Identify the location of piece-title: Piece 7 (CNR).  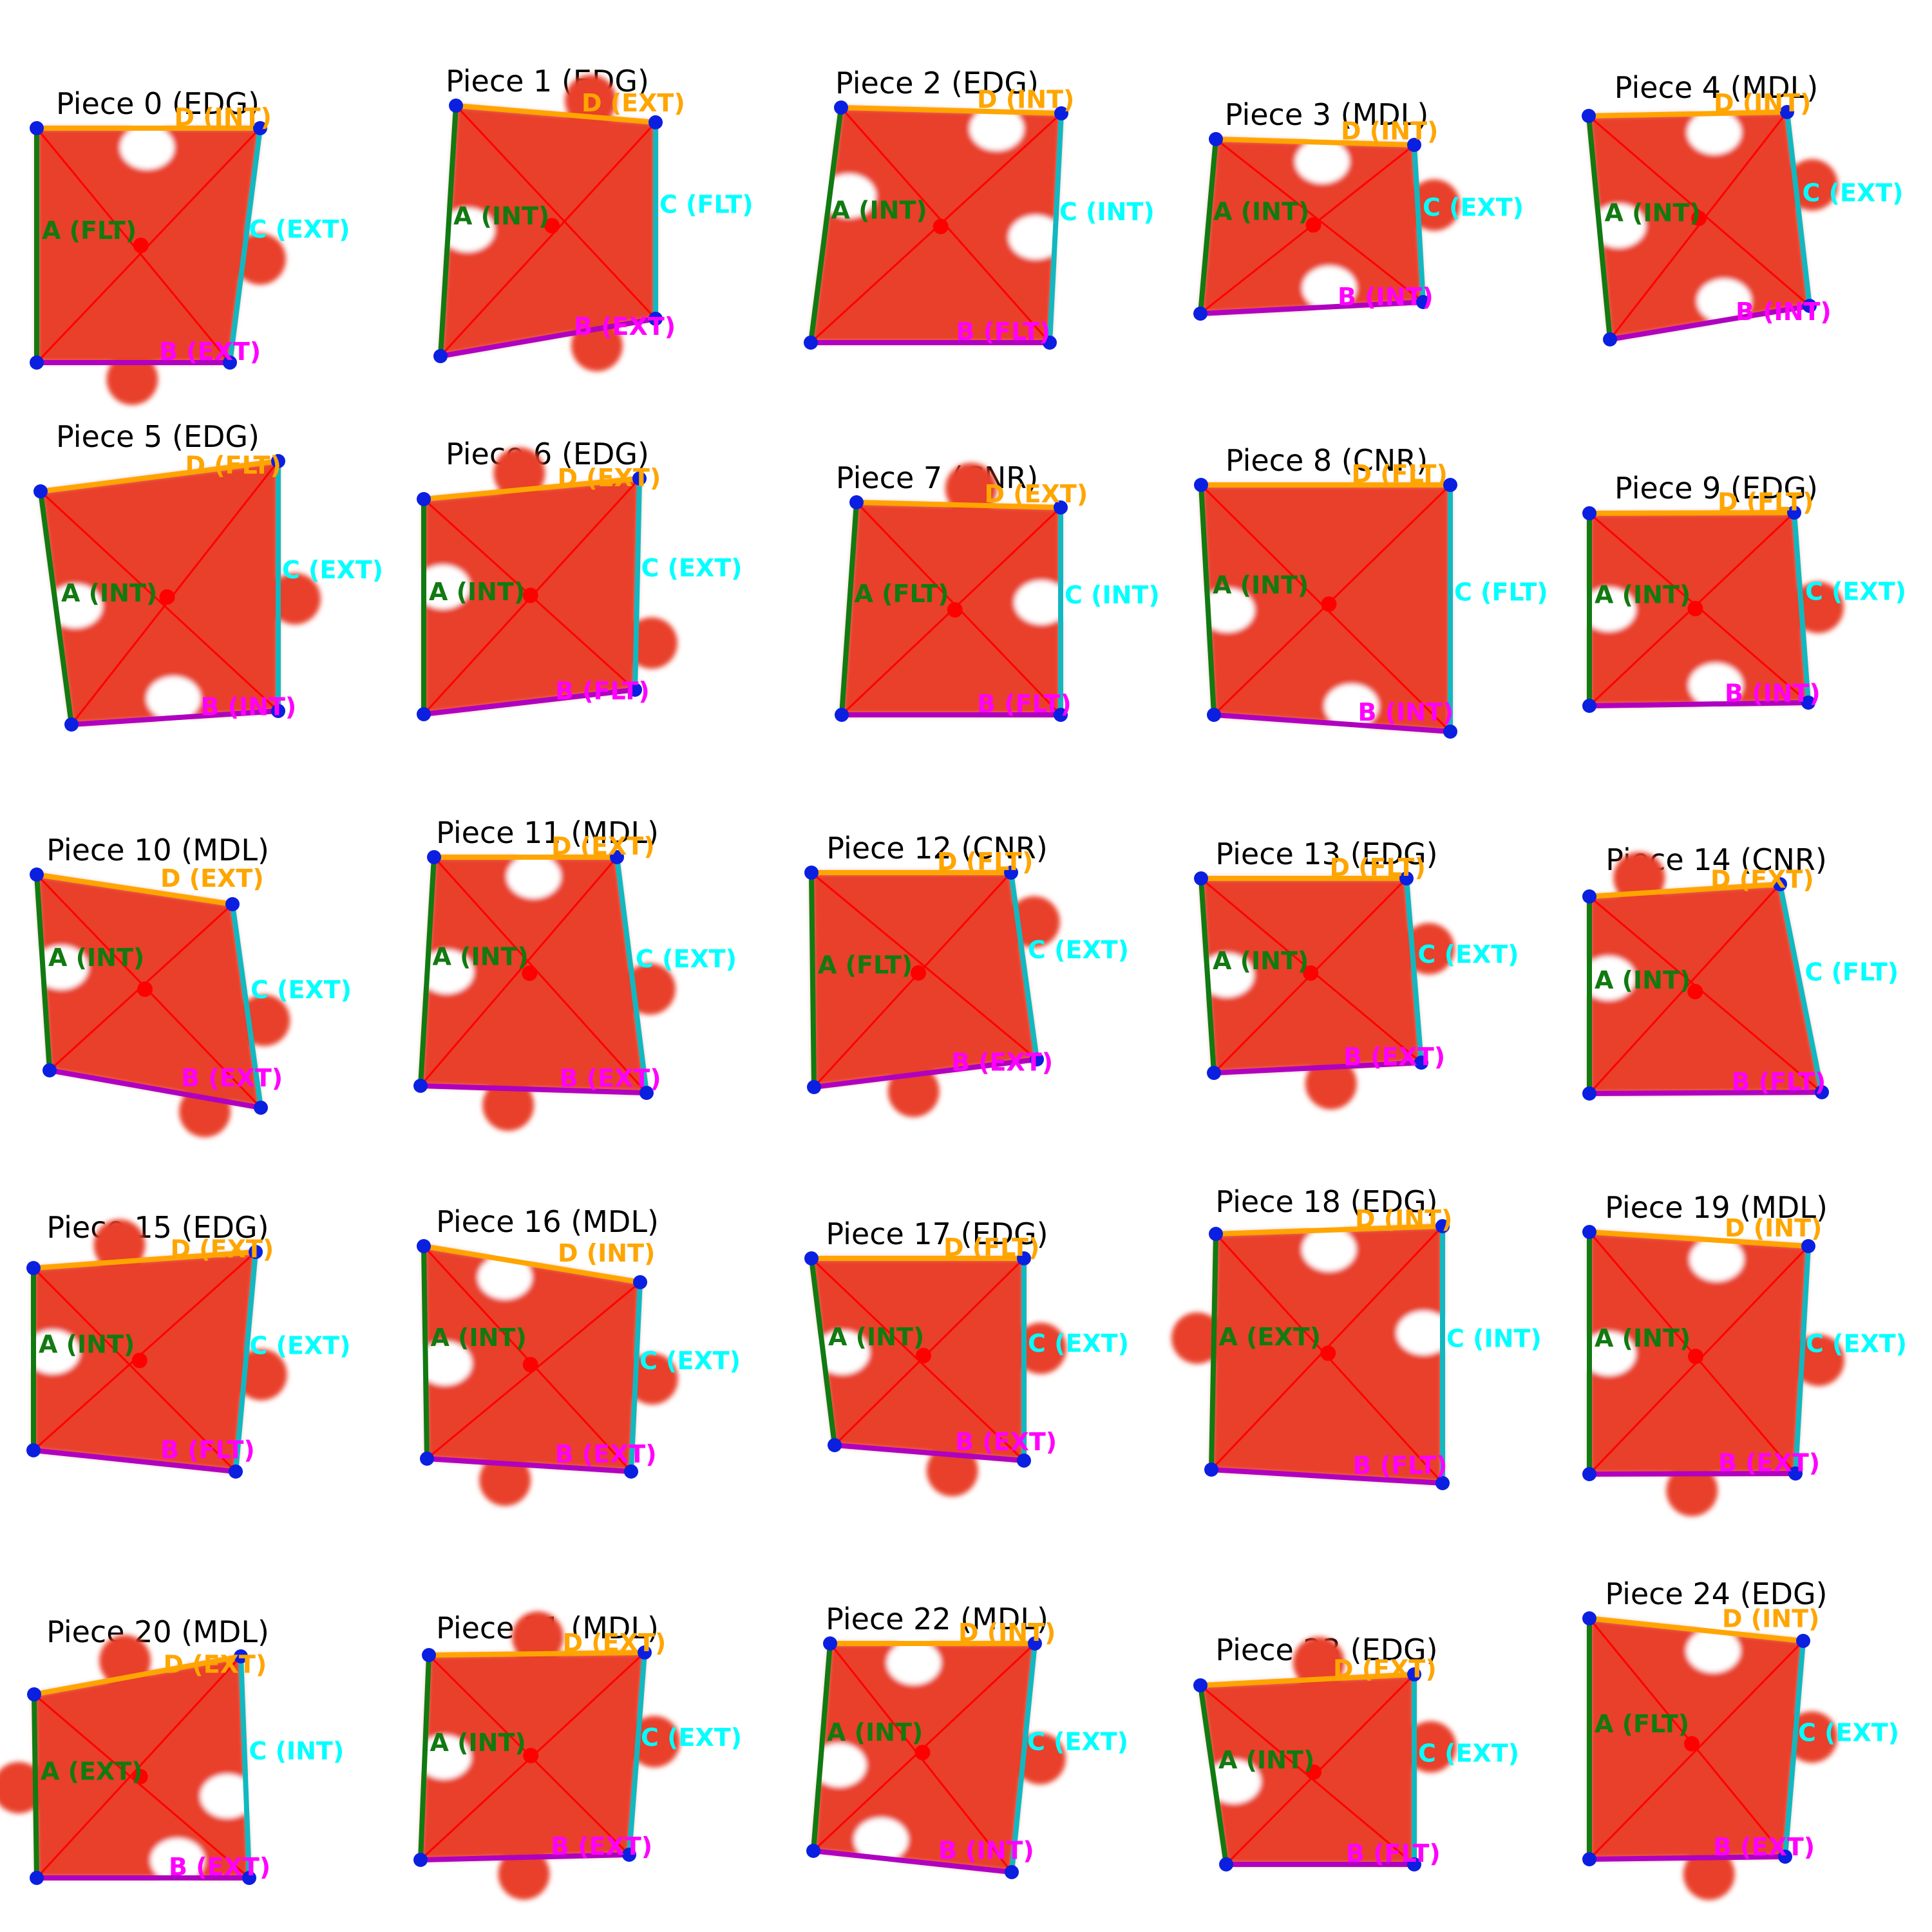
(937, 478).